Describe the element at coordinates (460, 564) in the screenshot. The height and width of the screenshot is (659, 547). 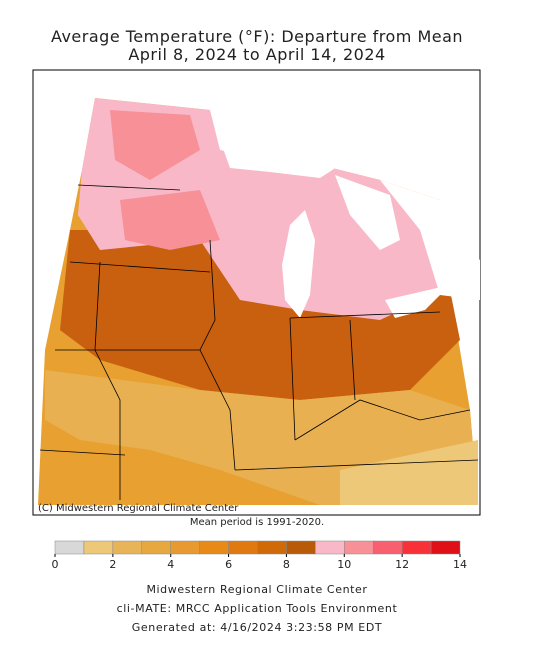
I see `tick-label: 14` at that location.